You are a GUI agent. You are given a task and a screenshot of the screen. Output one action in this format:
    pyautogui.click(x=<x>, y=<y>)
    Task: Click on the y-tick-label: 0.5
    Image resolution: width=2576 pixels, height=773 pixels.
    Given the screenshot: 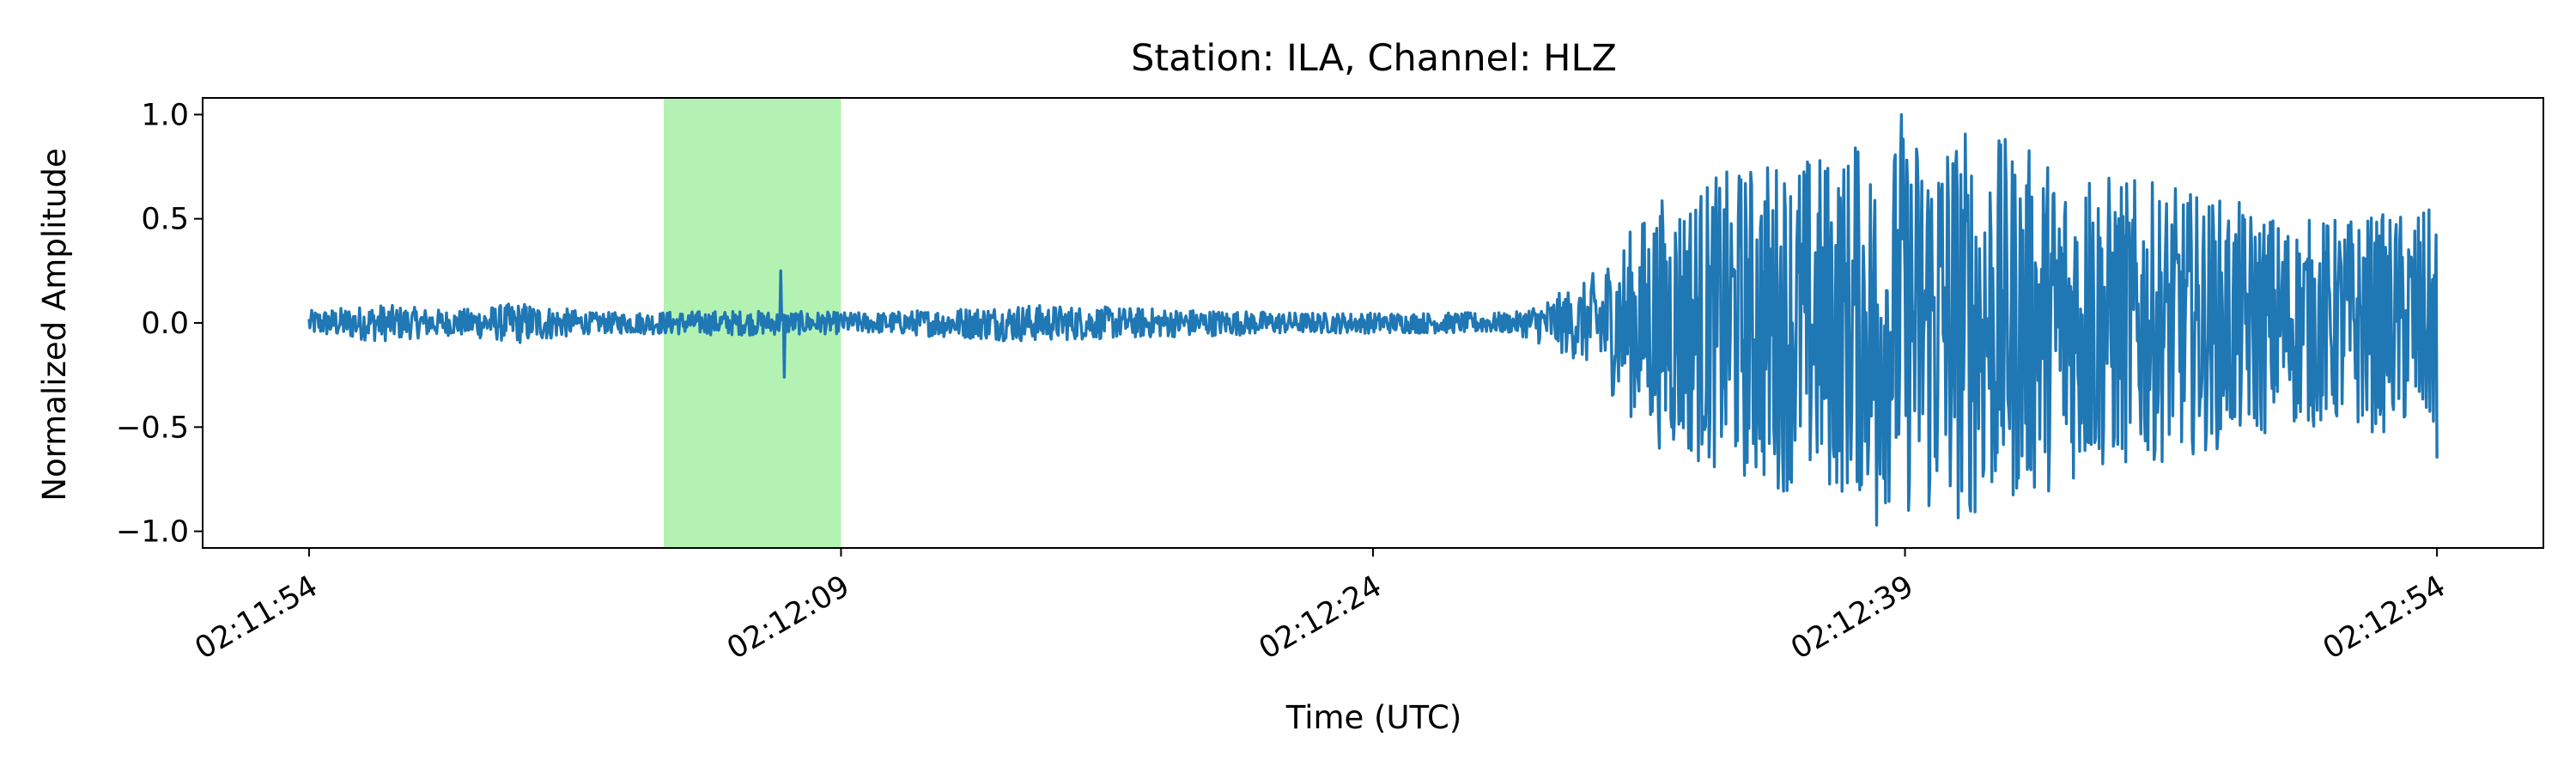 What is the action you would take?
    pyautogui.click(x=165, y=220)
    